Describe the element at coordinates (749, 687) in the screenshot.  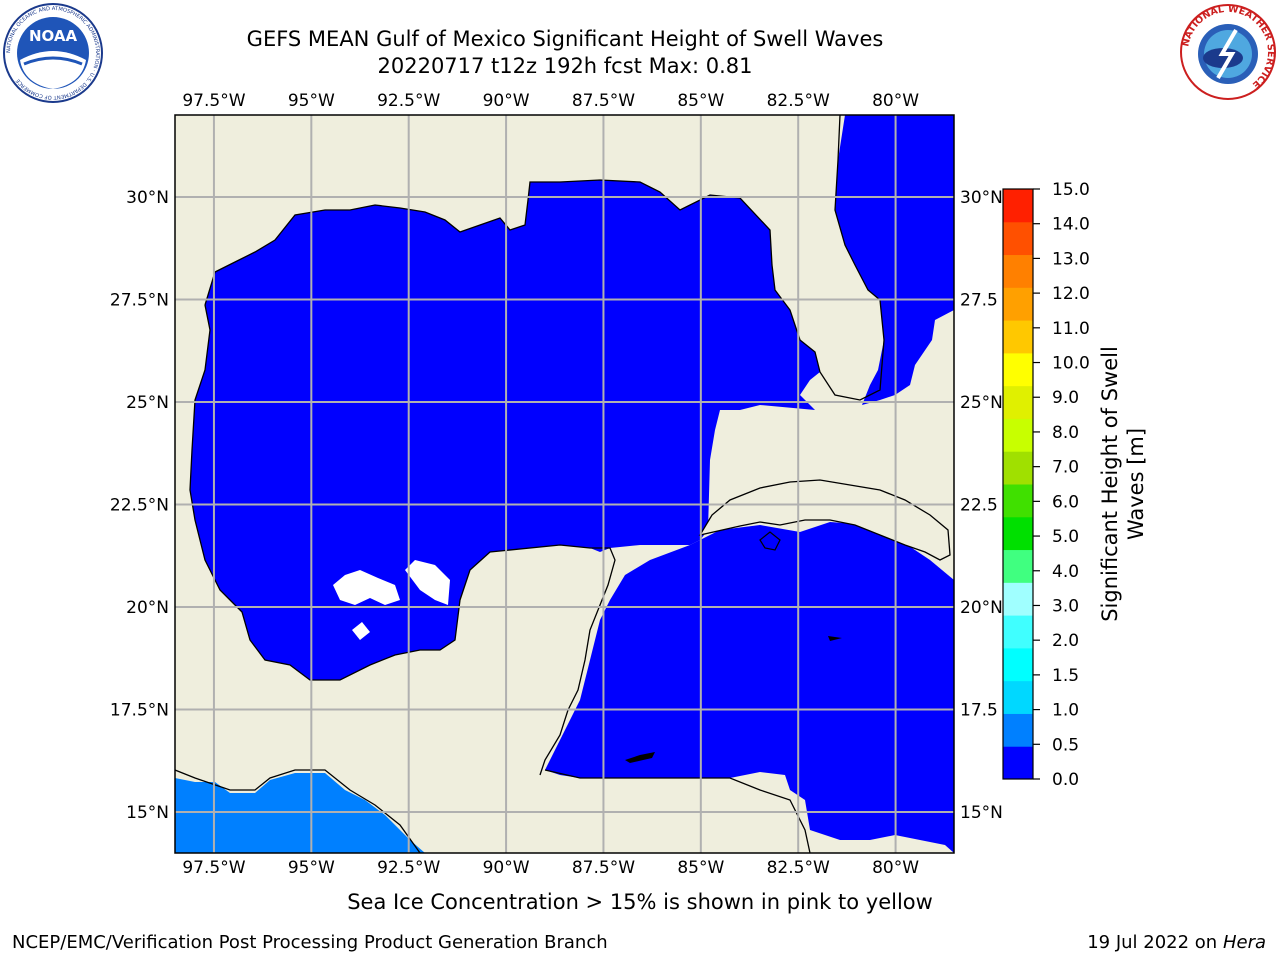
I see `caribbean-swell-field` at that location.